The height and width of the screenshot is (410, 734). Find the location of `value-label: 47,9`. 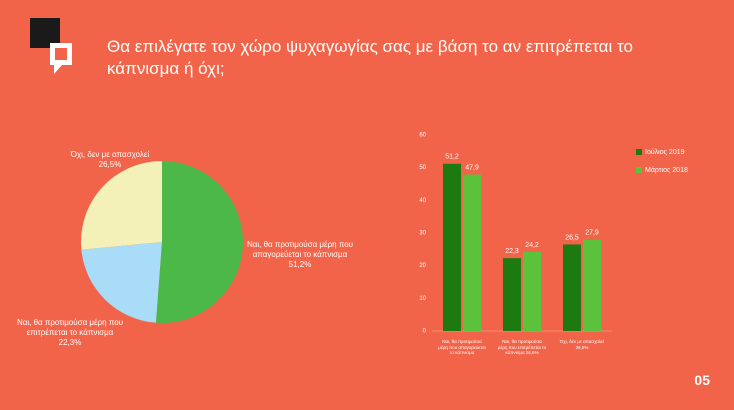

value-label: 47,9 is located at coordinates (472, 167).